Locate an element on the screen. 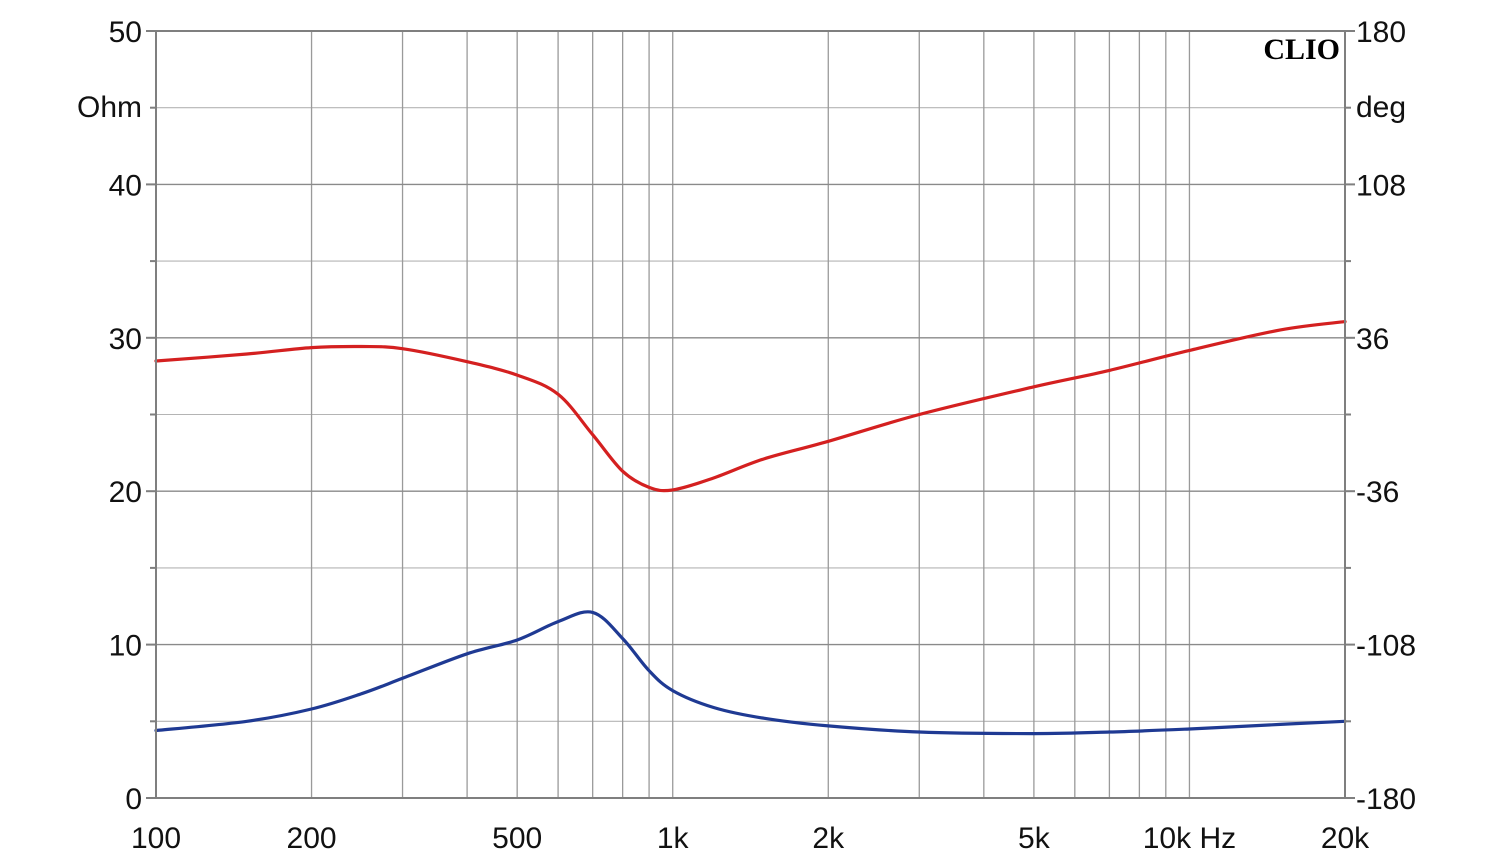  y-left-tick-label: 30 is located at coordinates (125, 339).